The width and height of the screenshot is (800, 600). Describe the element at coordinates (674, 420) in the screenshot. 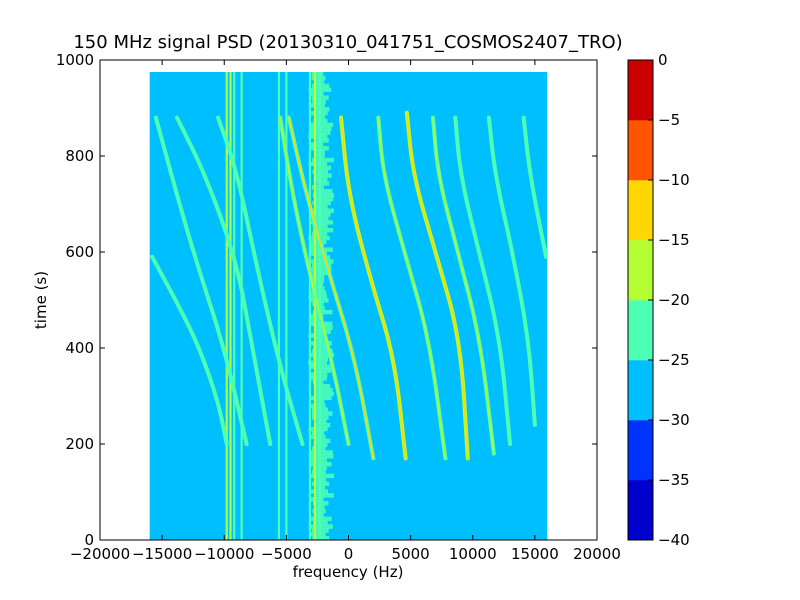

I see `colorbar-tick-label: −30` at that location.